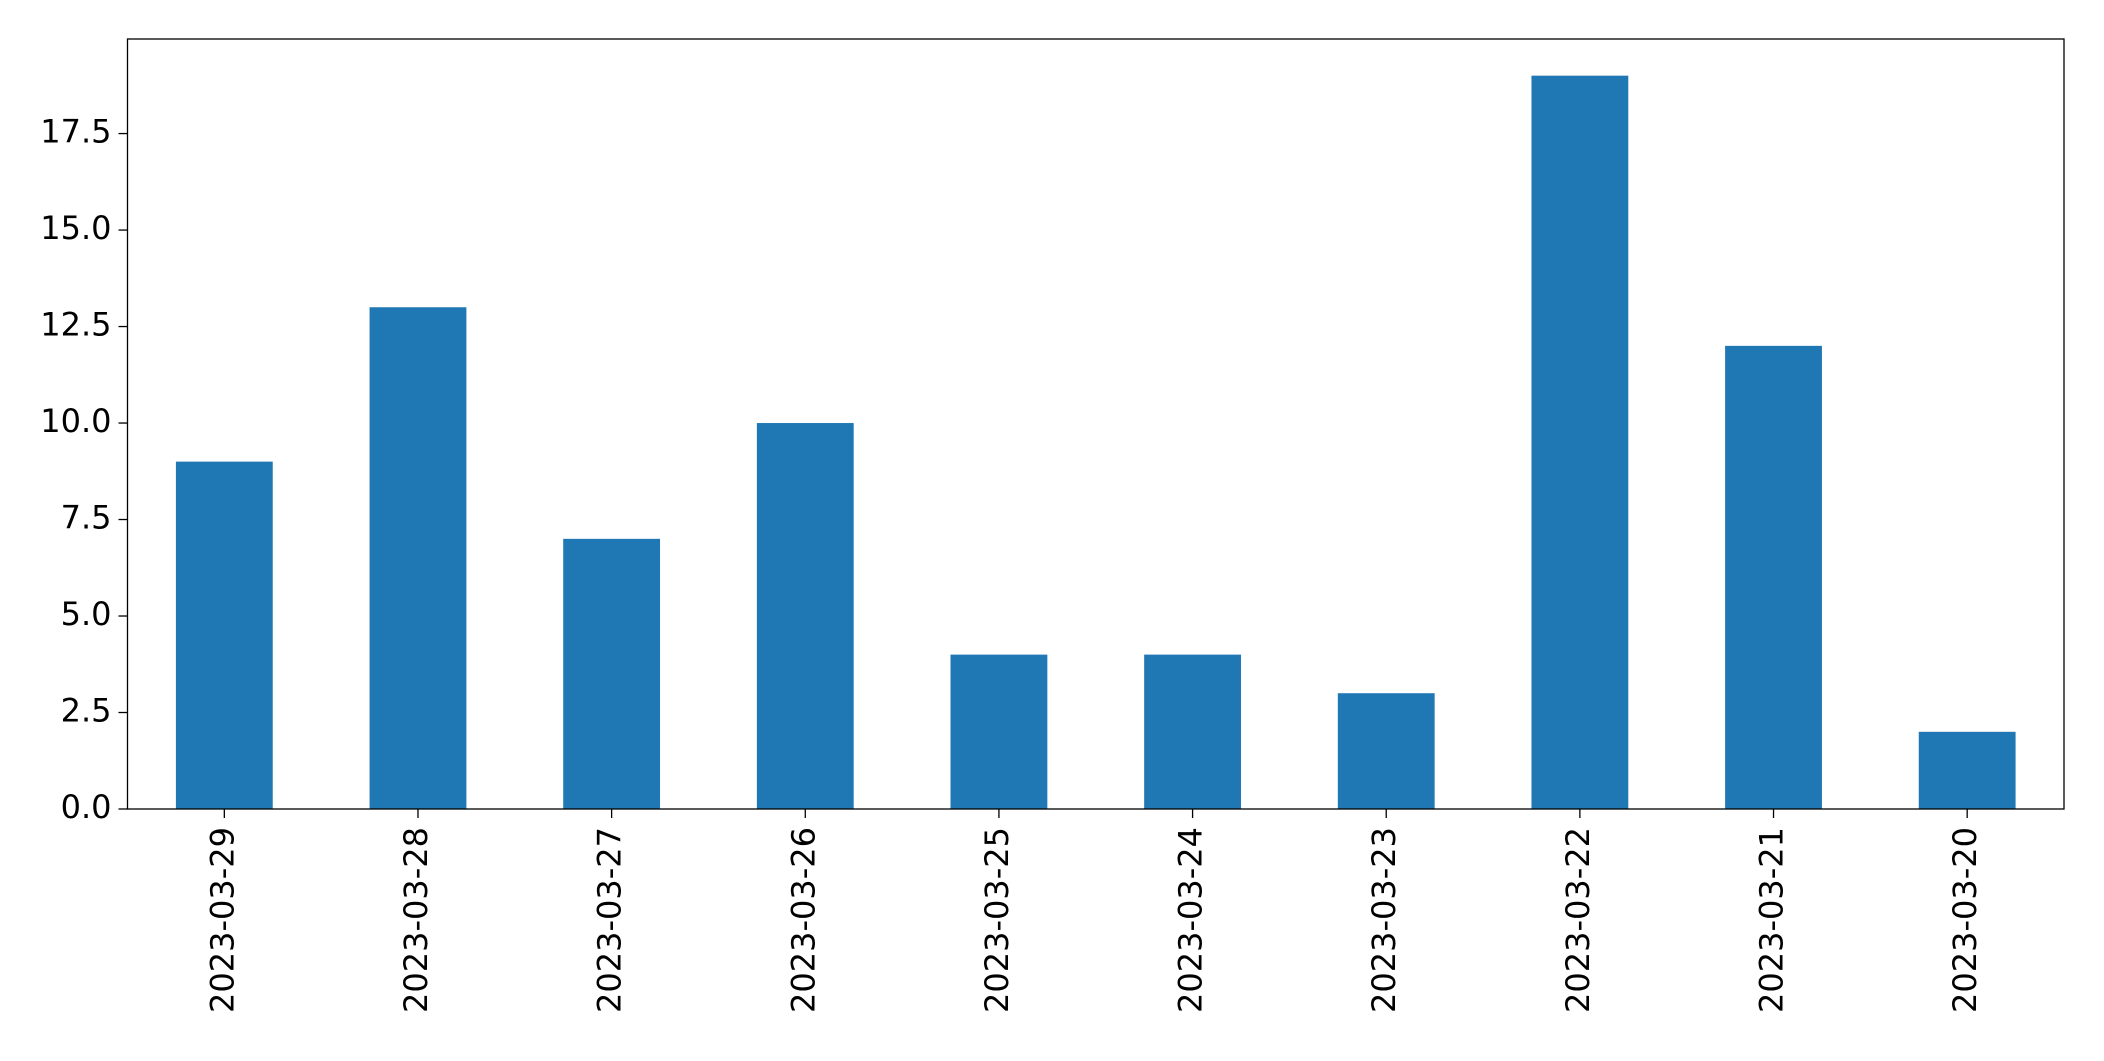  I want to click on x-tick-label: 2023-03-23, so click(1384, 920).